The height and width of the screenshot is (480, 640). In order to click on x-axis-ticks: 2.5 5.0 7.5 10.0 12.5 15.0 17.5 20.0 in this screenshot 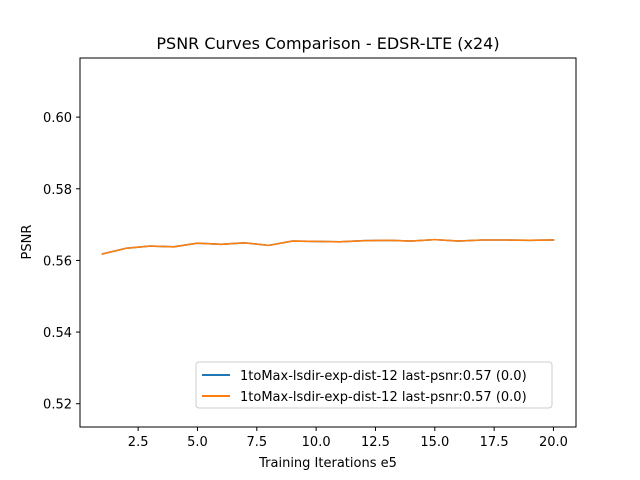, I will do `click(348, 438)`.